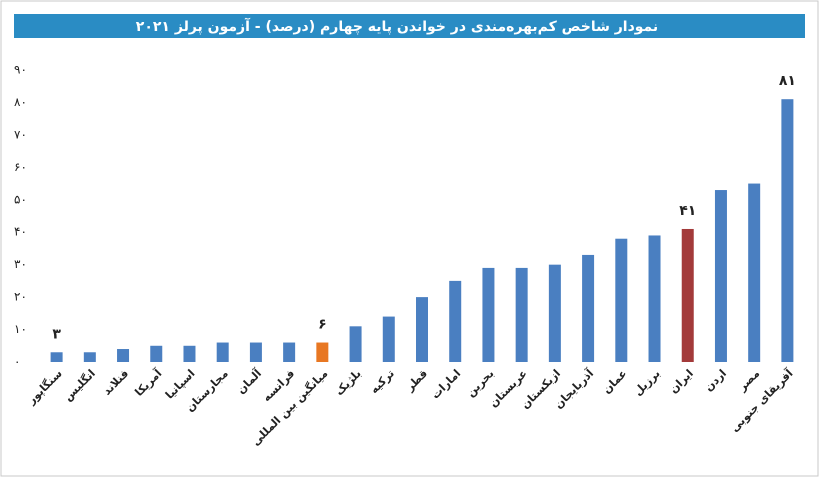  I want to click on y-tick-label: ۷۰, so click(20, 134).